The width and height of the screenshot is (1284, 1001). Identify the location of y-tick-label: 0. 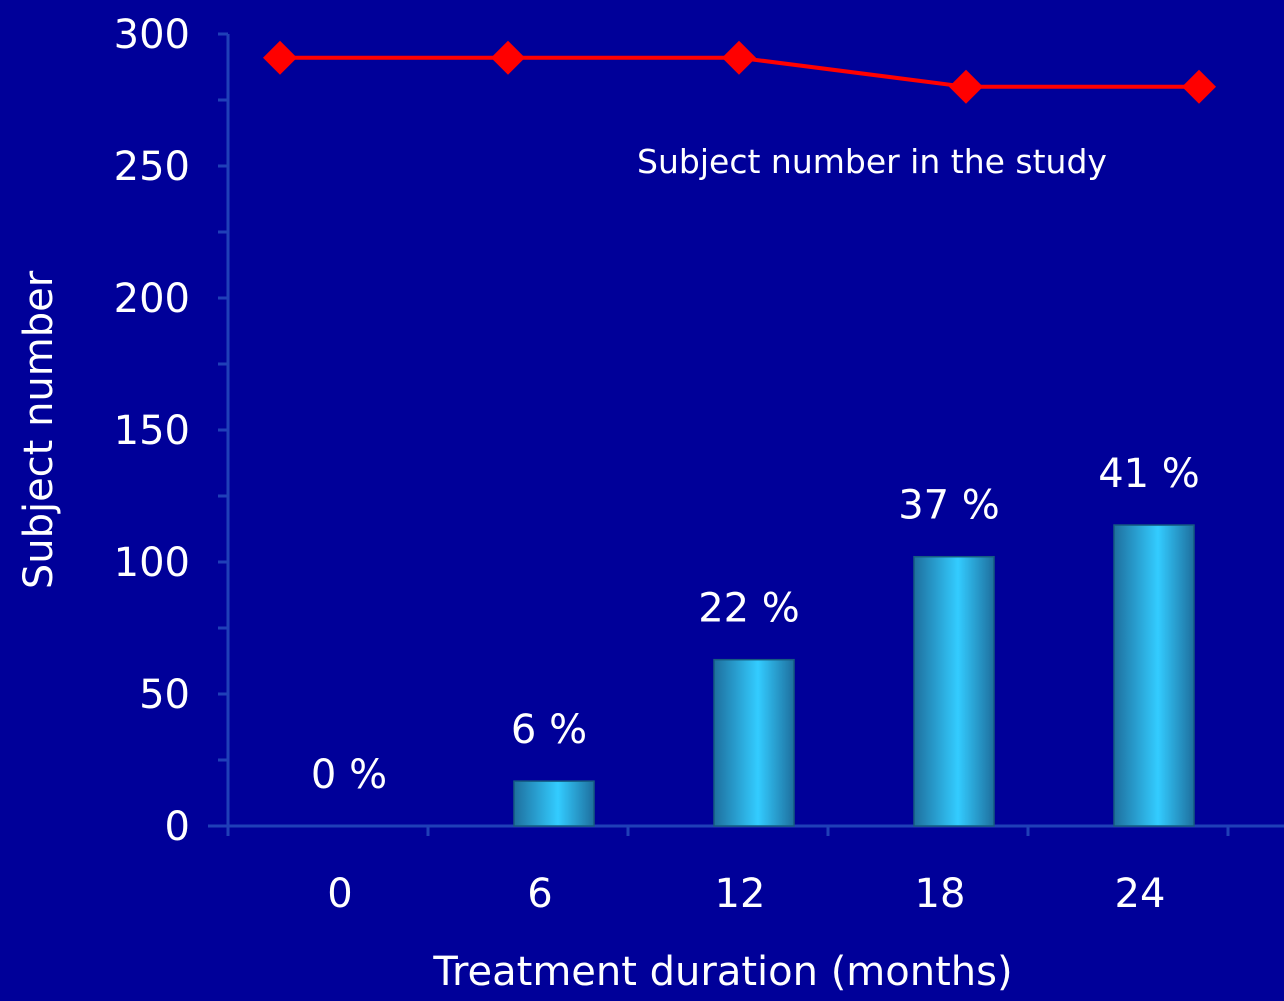
(177, 827).